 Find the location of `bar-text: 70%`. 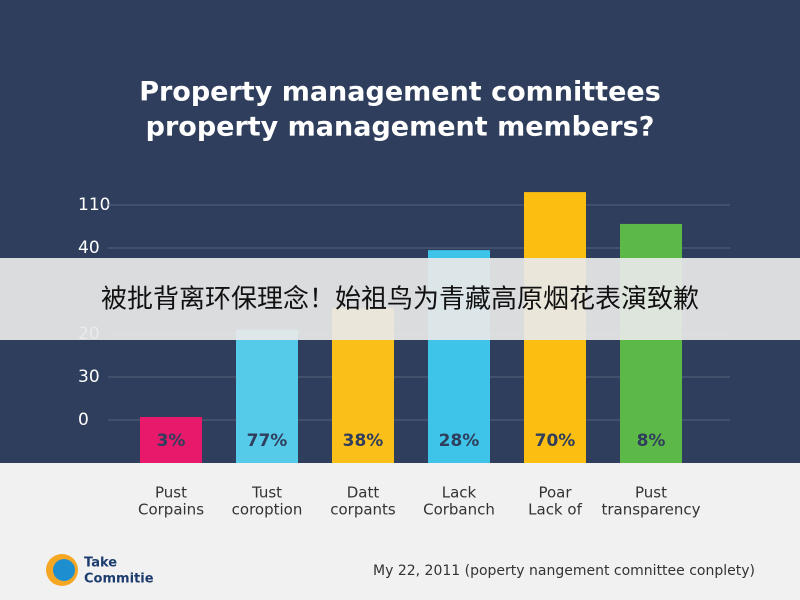

bar-text: 70% is located at coordinates (555, 441).